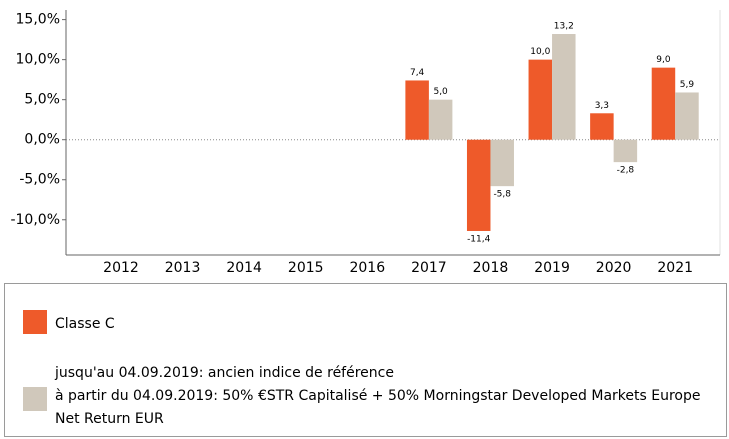 This screenshot has width=729, height=439. I want to click on value-label: 13,2, so click(564, 27).